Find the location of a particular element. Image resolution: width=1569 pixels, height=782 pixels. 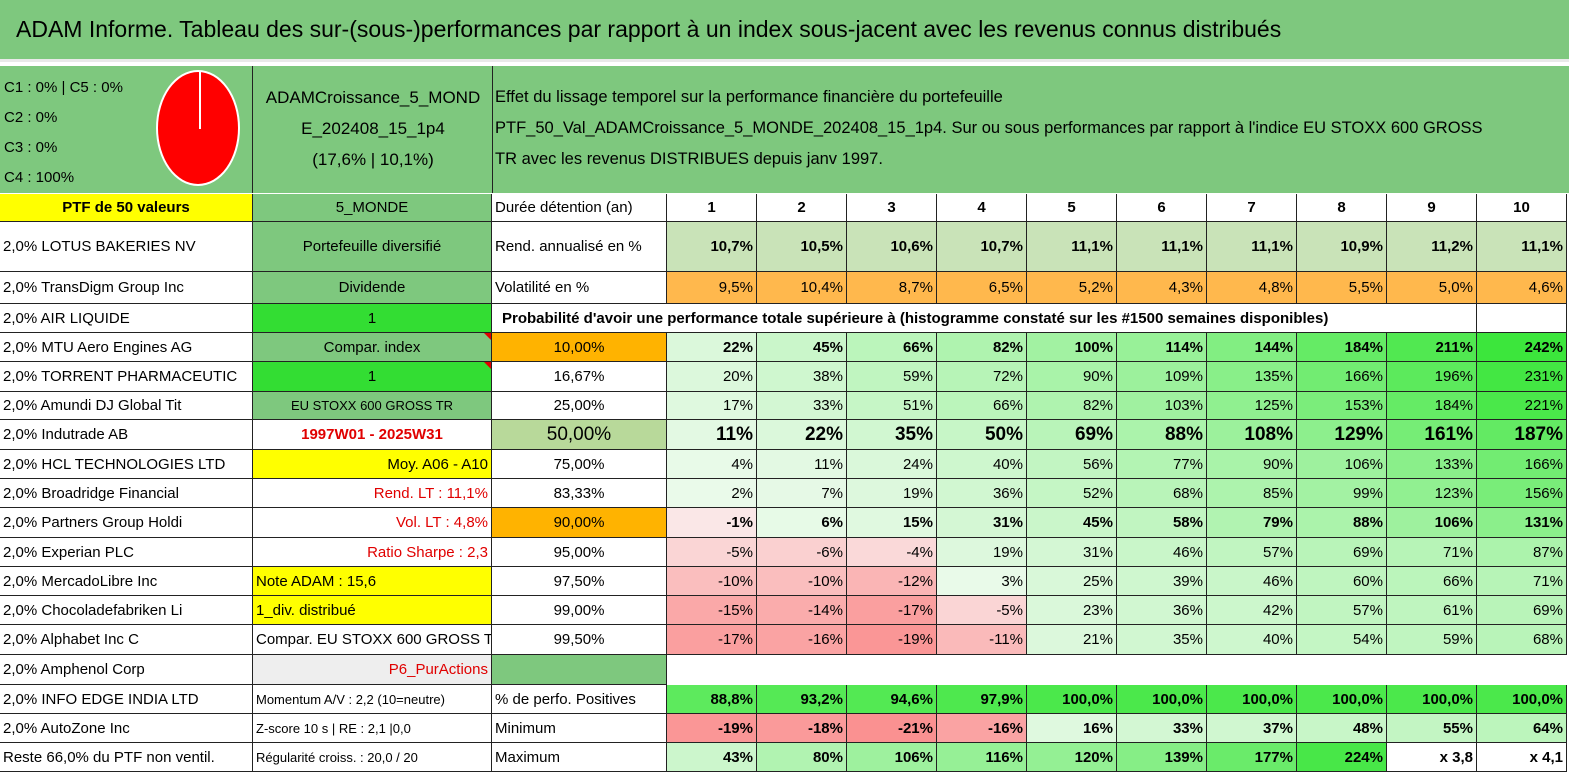

positive-cell: 88,8% is located at coordinates (712, 699).